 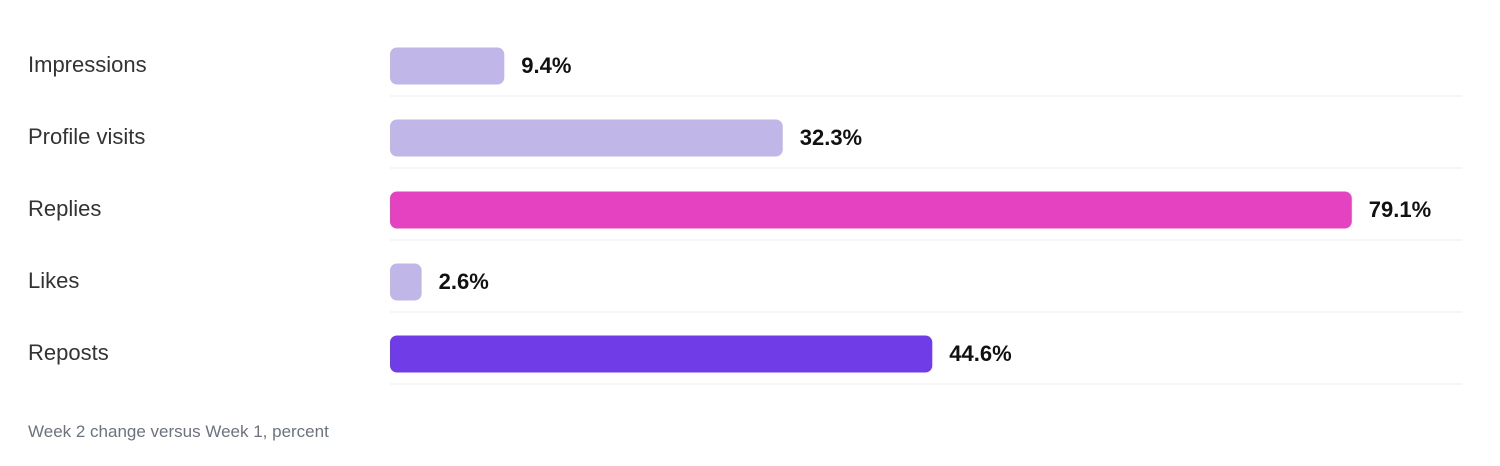 What do you see at coordinates (406, 282) in the screenshot?
I see `bar-likes` at bounding box center [406, 282].